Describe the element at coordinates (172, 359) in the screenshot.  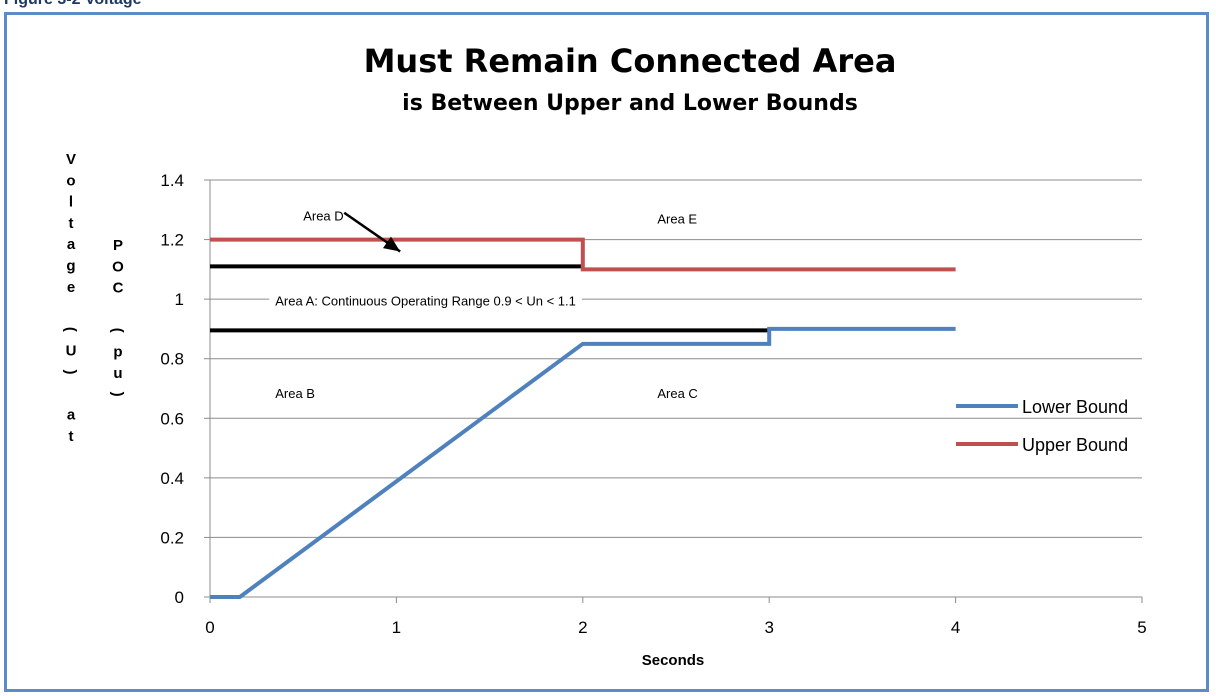
I see `y-tick-label: 0.8` at that location.